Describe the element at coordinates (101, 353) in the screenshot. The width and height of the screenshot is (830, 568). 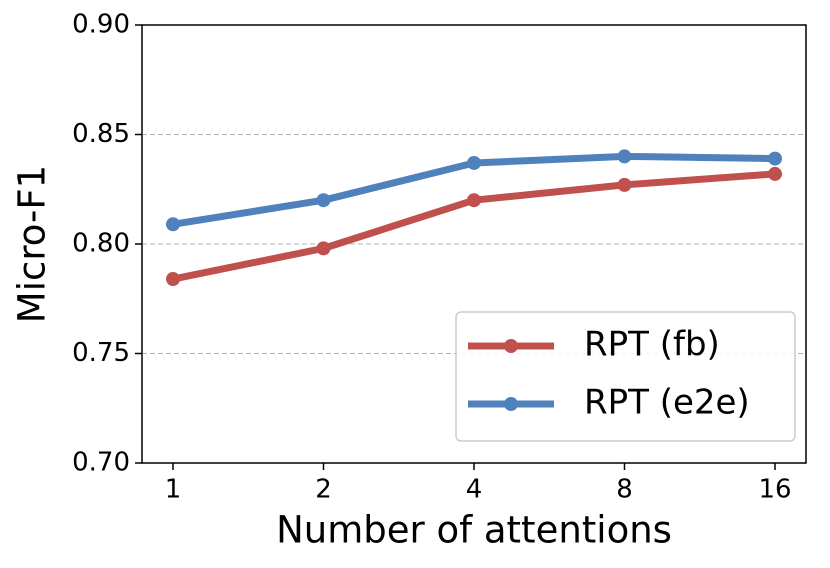
I see `y-tick-label: 0.75` at that location.